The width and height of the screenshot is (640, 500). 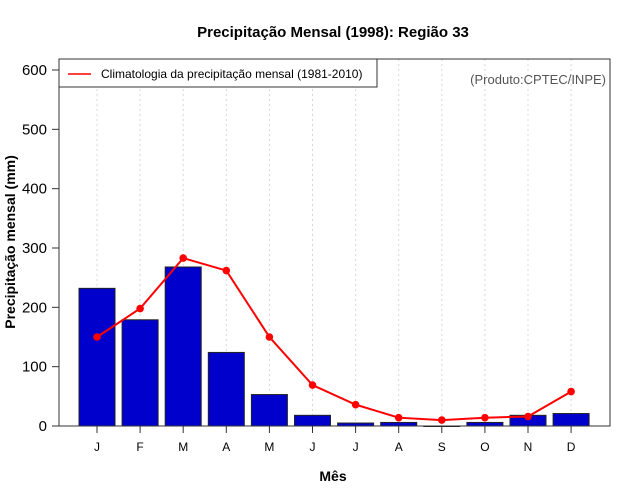 What do you see at coordinates (332, 476) in the screenshot?
I see `x-axis-label: Mês` at bounding box center [332, 476].